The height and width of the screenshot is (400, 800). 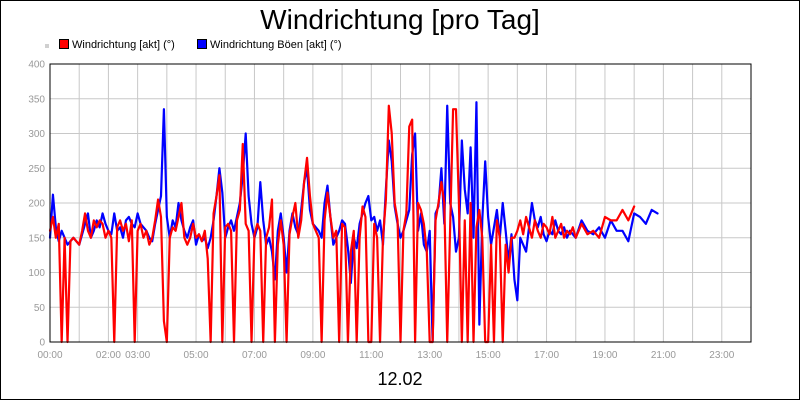 What do you see at coordinates (276, 45) in the screenshot?
I see `legend-label-windrichtung-boeen: Windrichtung Böen [akt] (°)` at bounding box center [276, 45].